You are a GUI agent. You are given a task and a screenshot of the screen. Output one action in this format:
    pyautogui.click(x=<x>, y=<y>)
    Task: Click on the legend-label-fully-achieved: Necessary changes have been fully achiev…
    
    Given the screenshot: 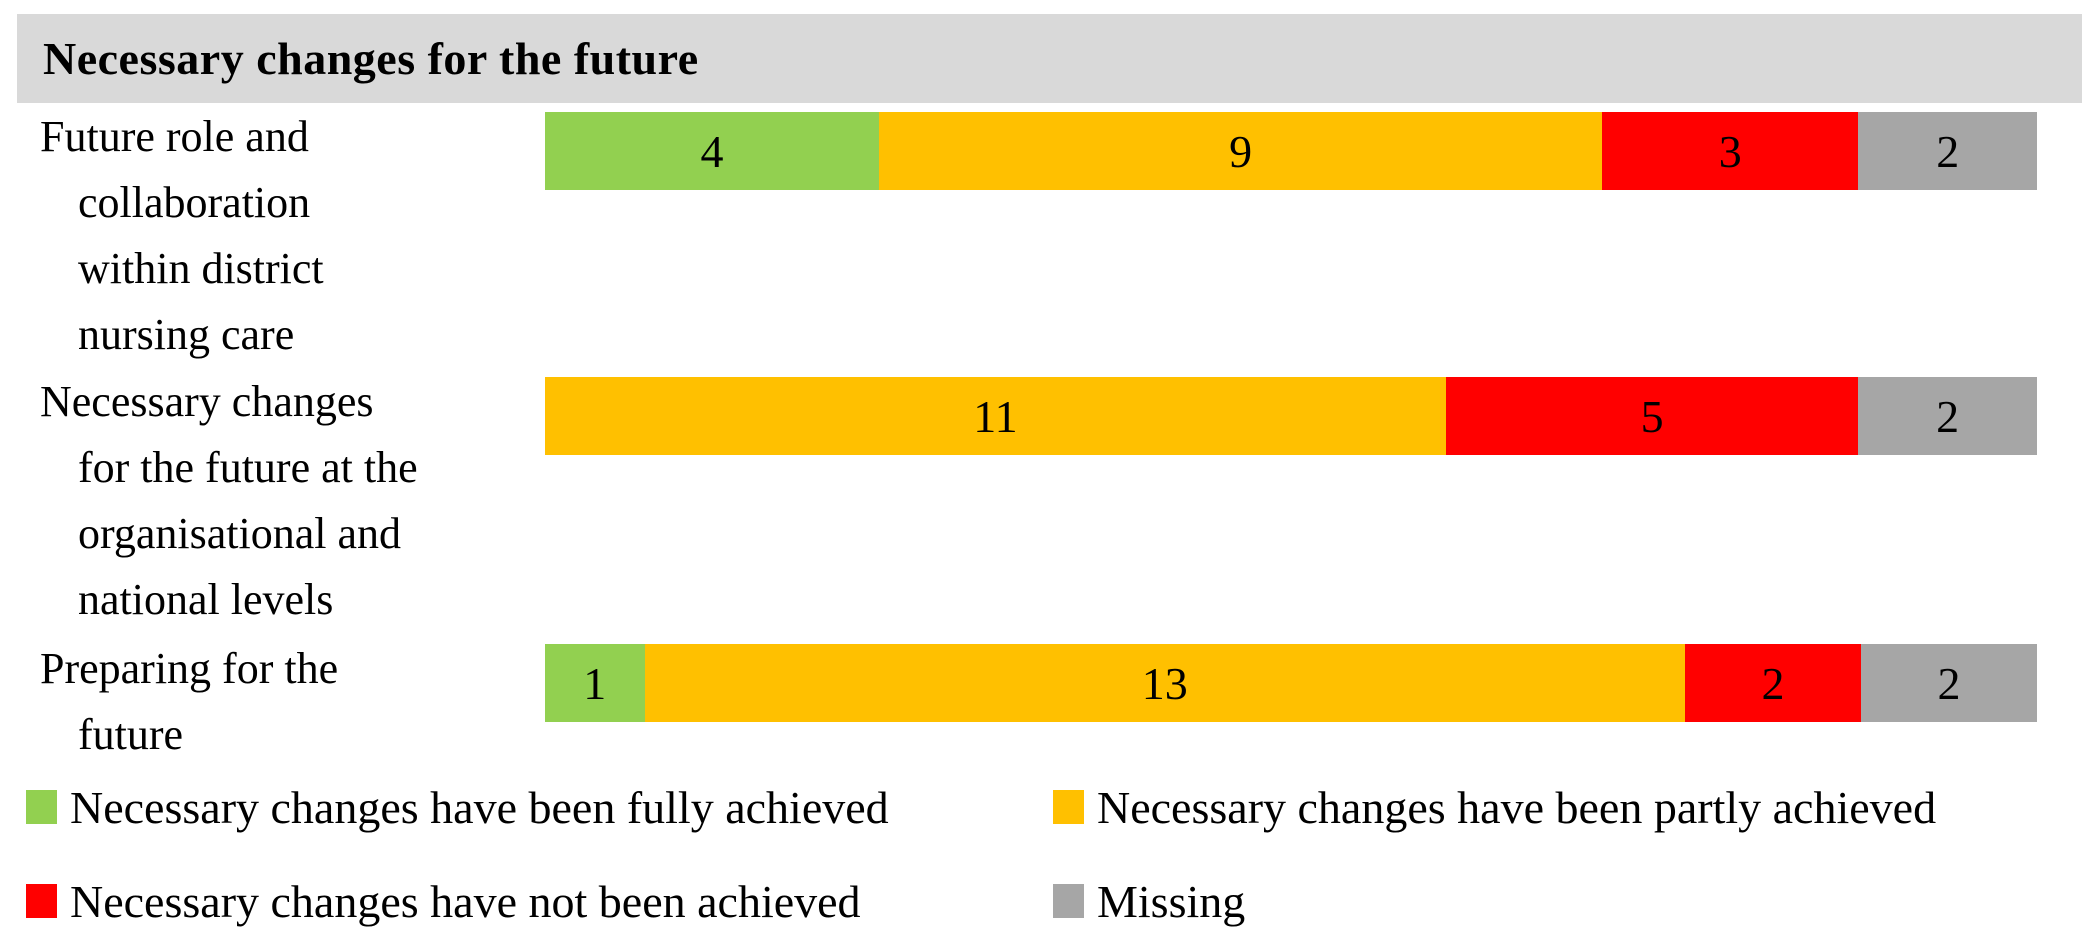 What is the action you would take?
    pyautogui.click(x=479, y=807)
    